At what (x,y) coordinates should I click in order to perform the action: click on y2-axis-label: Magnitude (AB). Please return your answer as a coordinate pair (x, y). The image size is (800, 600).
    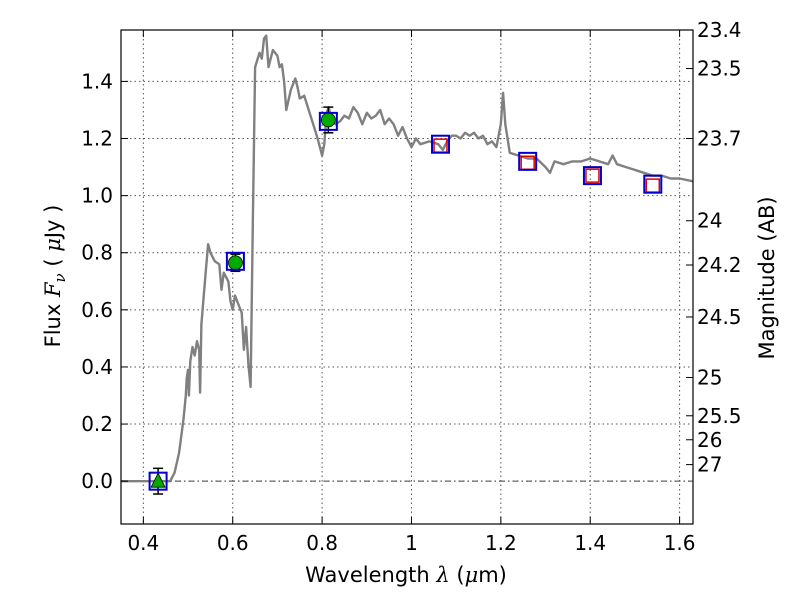
    Looking at the image, I should click on (767, 277).